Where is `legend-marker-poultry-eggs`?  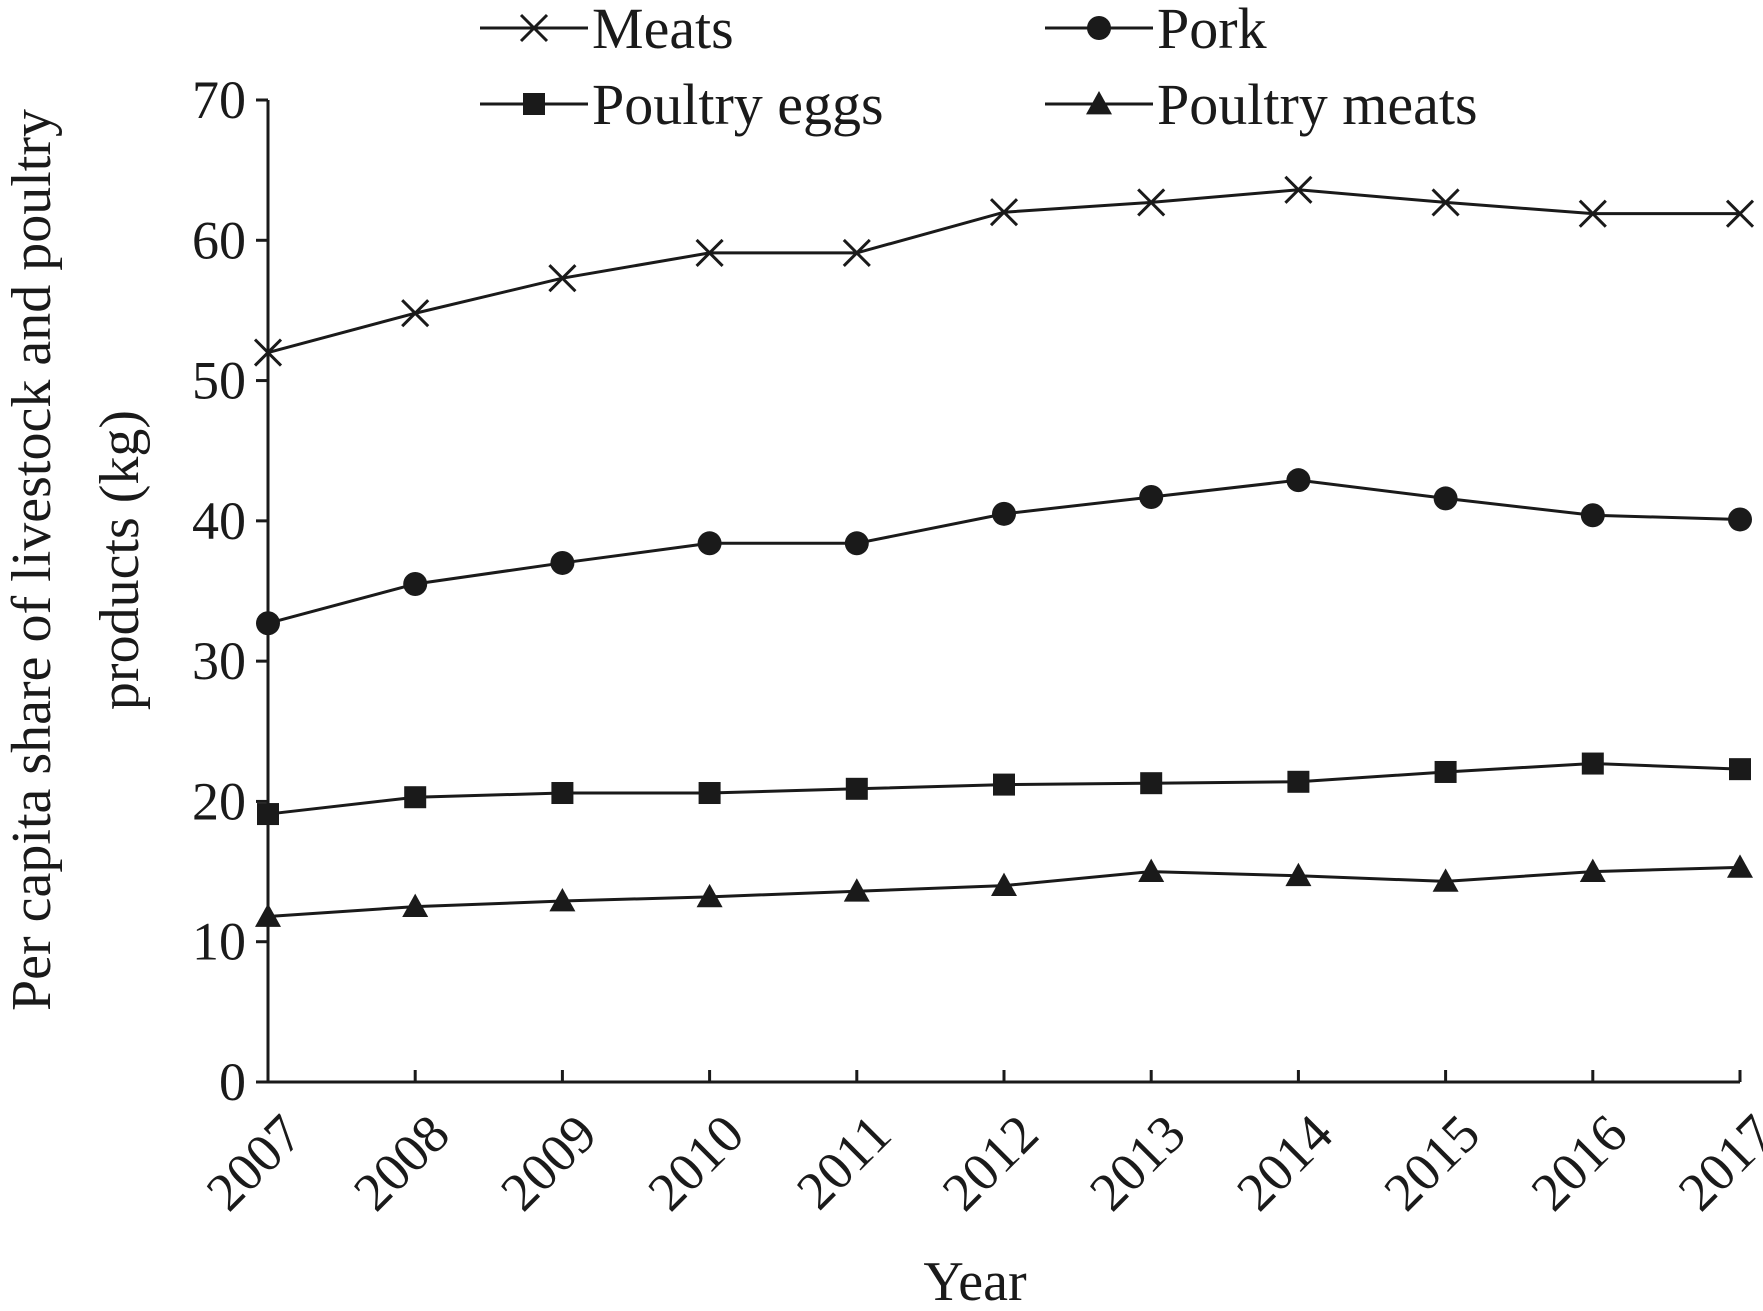
legend-marker-poultry-eggs is located at coordinates (534, 104).